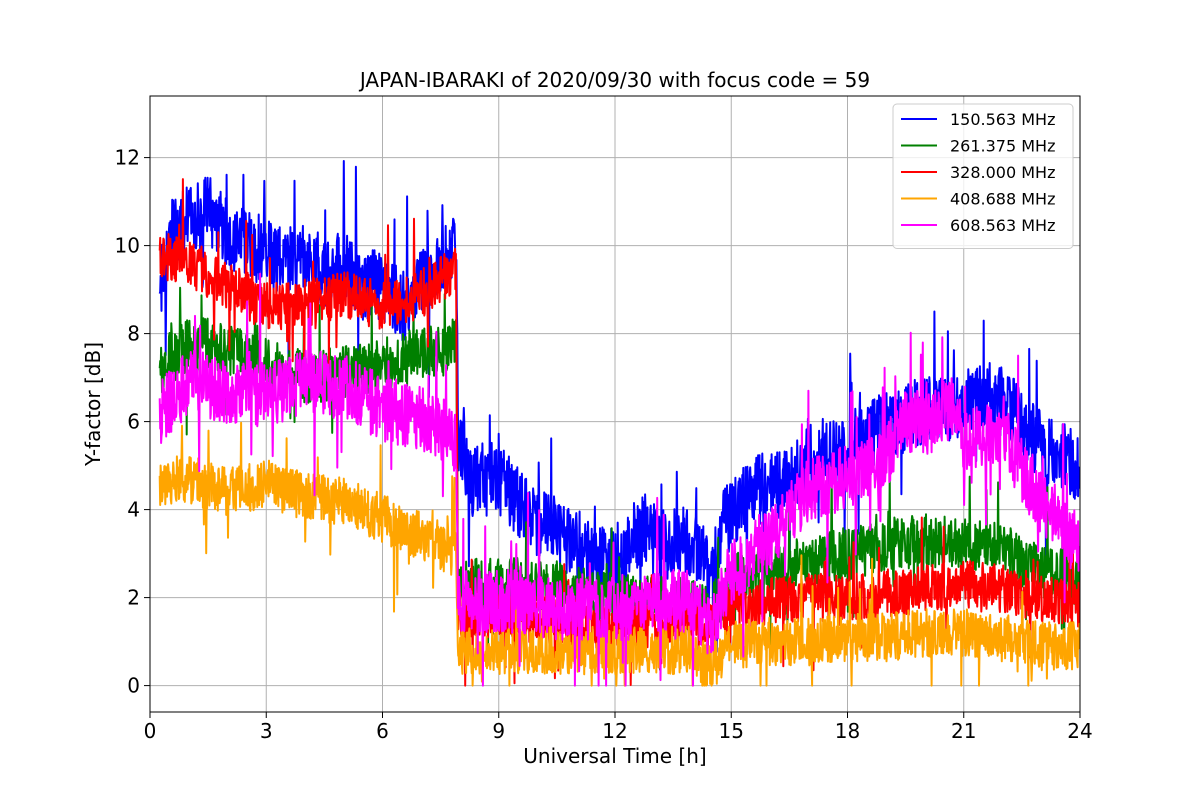 The image size is (1200, 804). Describe the element at coordinates (266, 731) in the screenshot. I see `x-tick-label: 3` at that location.